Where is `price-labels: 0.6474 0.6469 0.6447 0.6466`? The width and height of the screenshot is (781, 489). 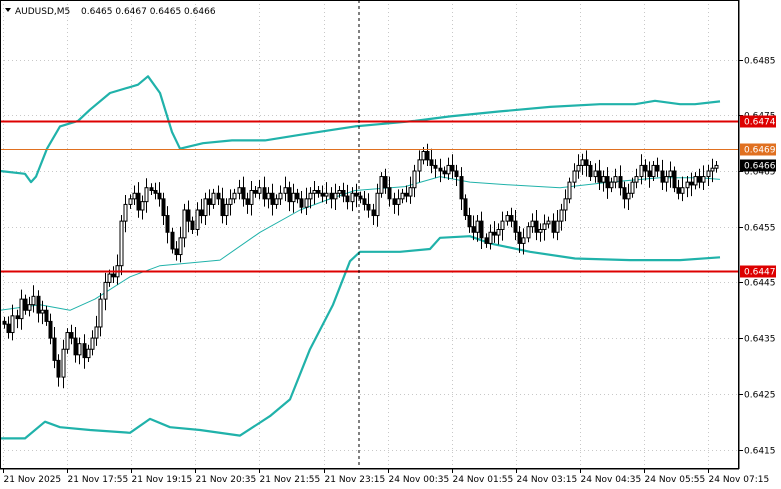 price-labels: 0.6474 0.6469 0.6447 0.6466 is located at coordinates (758, 196).